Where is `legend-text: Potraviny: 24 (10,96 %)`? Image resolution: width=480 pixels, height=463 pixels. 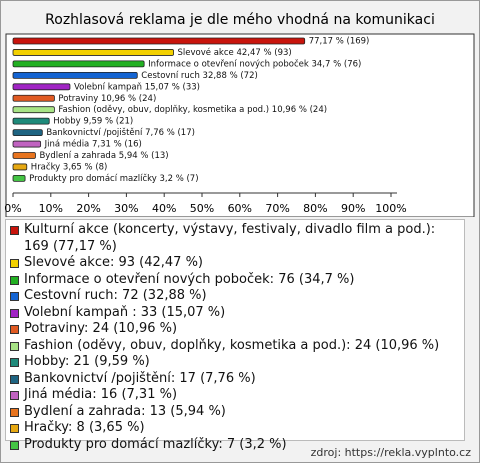
legend-text: Potraviny: 24 (10,96 %) is located at coordinates (101, 328).